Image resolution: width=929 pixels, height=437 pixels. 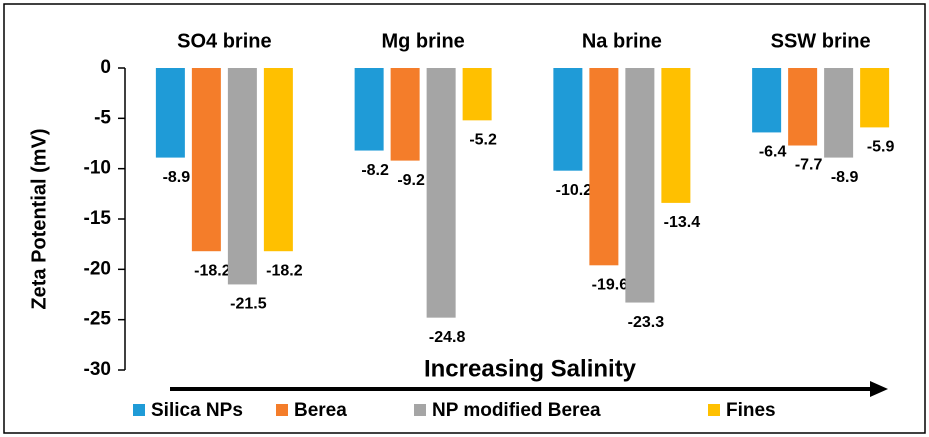 I want to click on data-label: -7.7, so click(x=809, y=165).